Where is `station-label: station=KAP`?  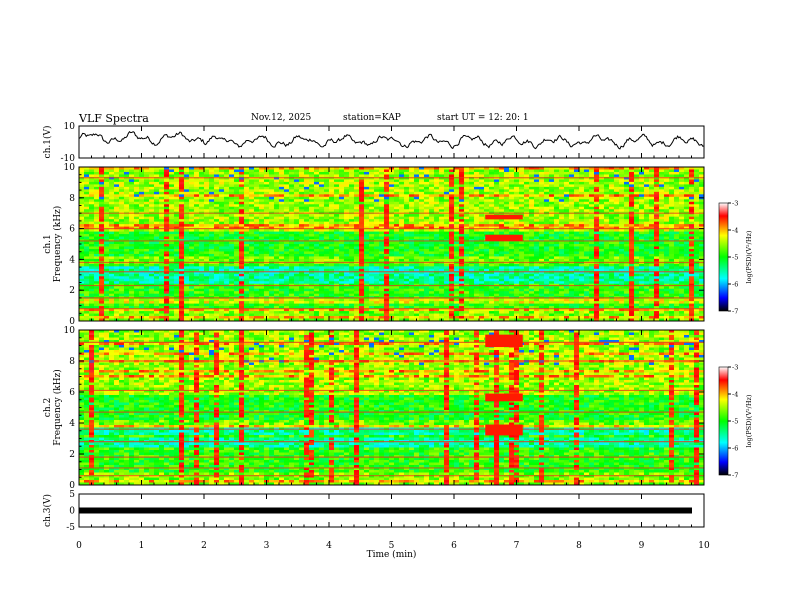 station-label: station=KAP is located at coordinates (372, 118).